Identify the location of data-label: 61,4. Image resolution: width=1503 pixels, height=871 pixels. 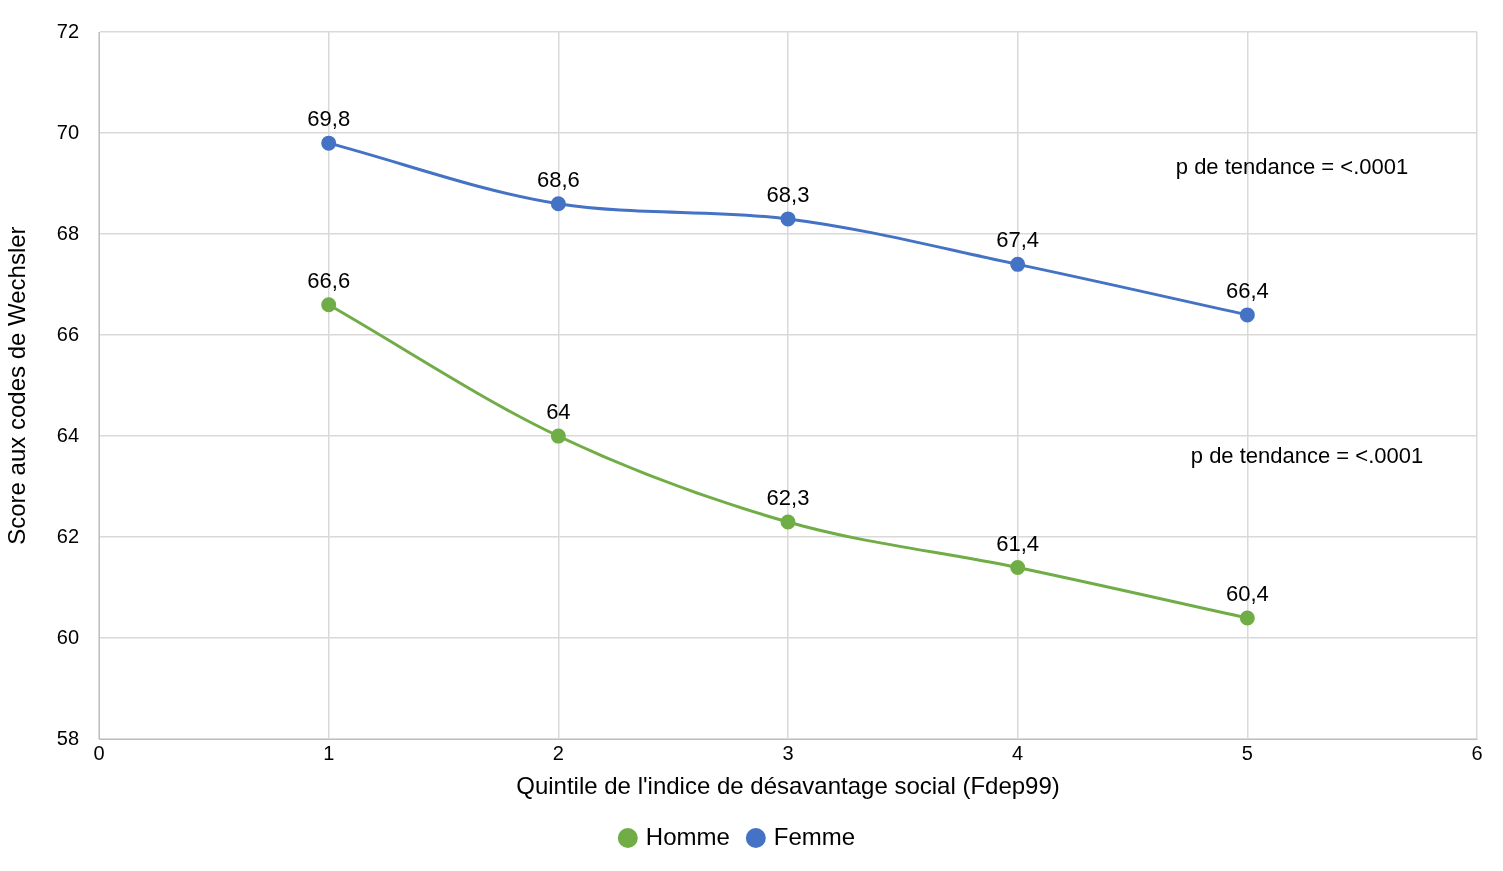
(1018, 543).